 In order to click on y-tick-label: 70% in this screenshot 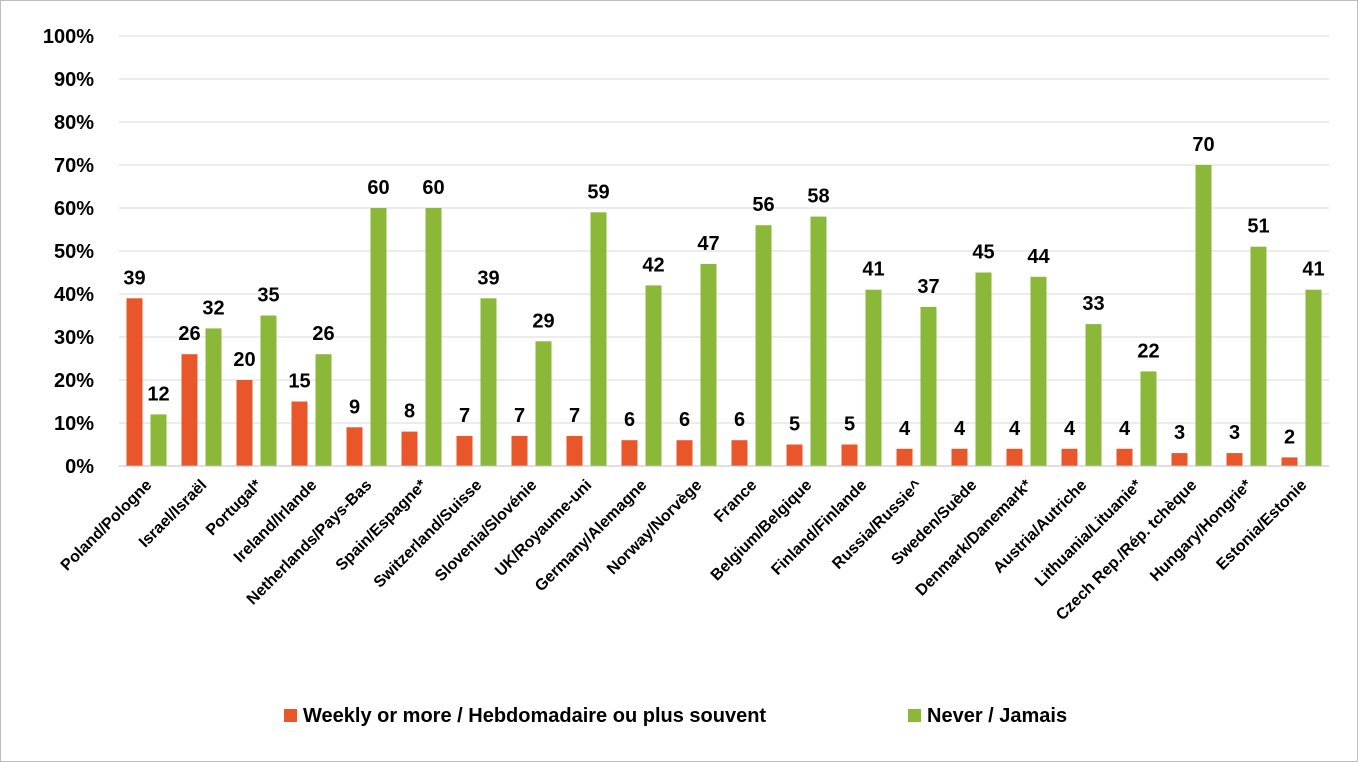, I will do `click(74, 166)`.